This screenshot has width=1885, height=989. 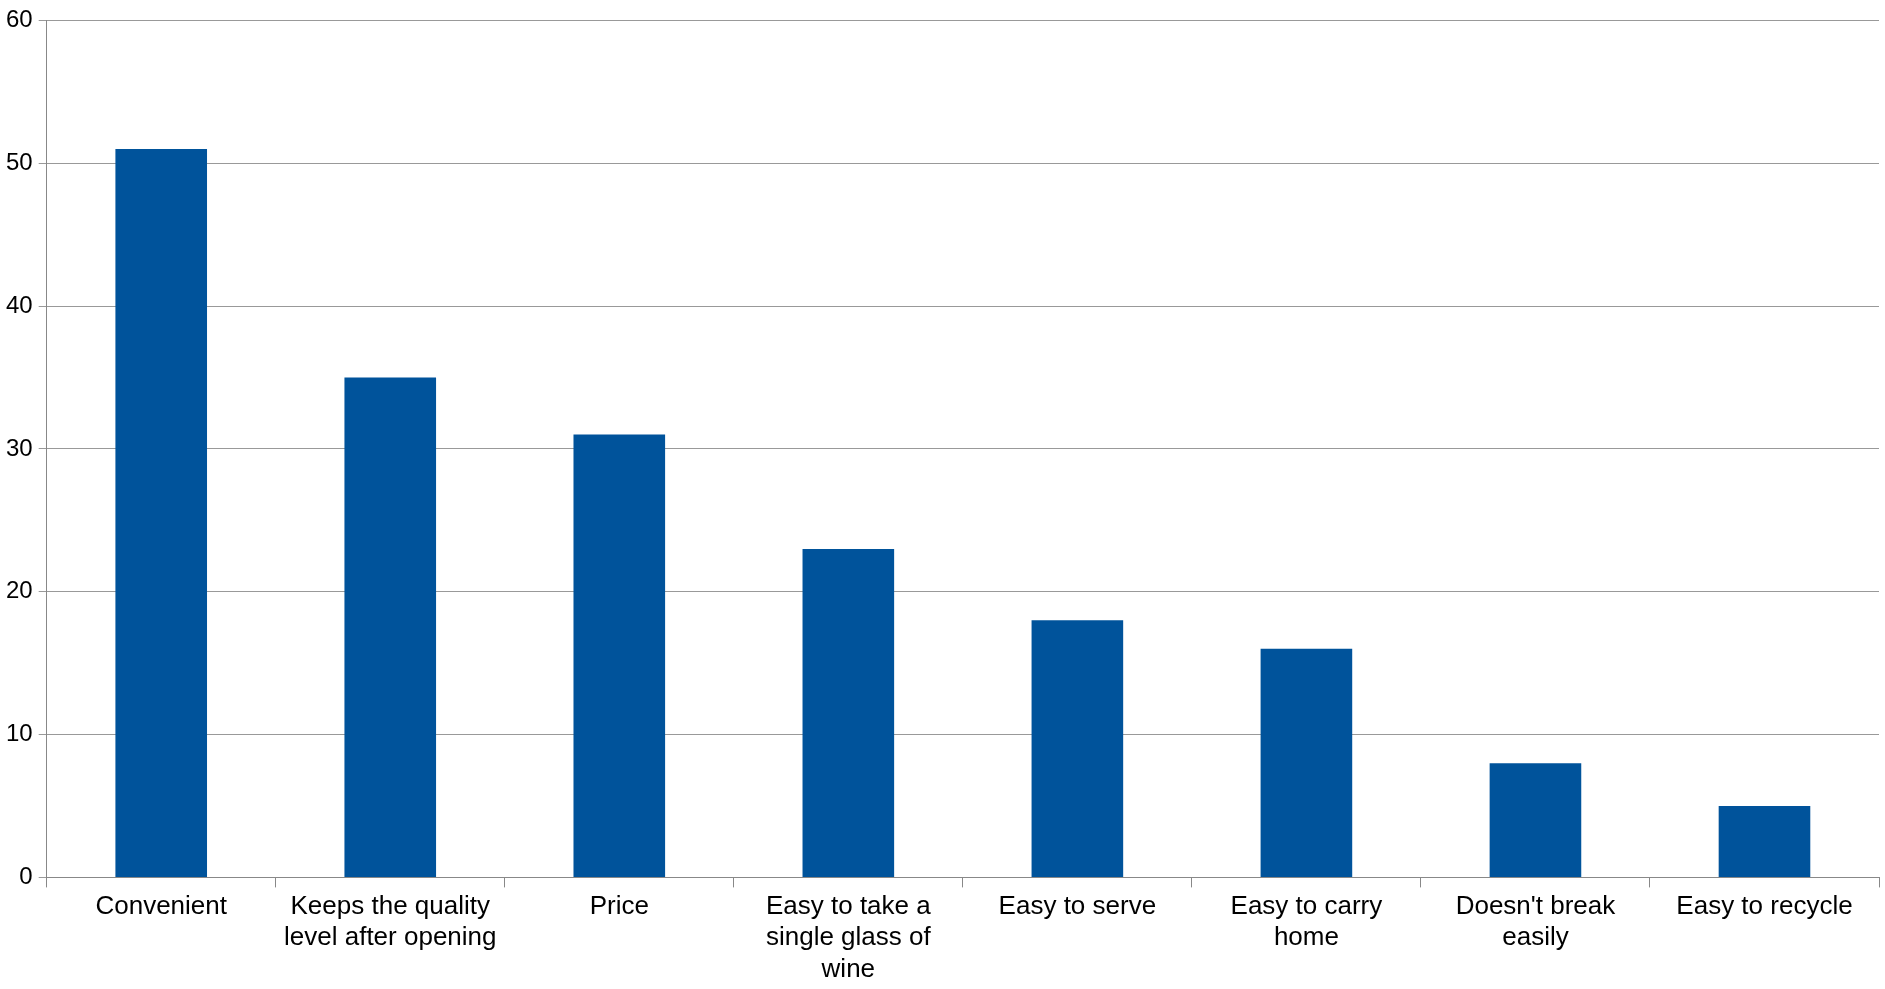 I want to click on y-tick-label: 30, so click(x=19, y=447).